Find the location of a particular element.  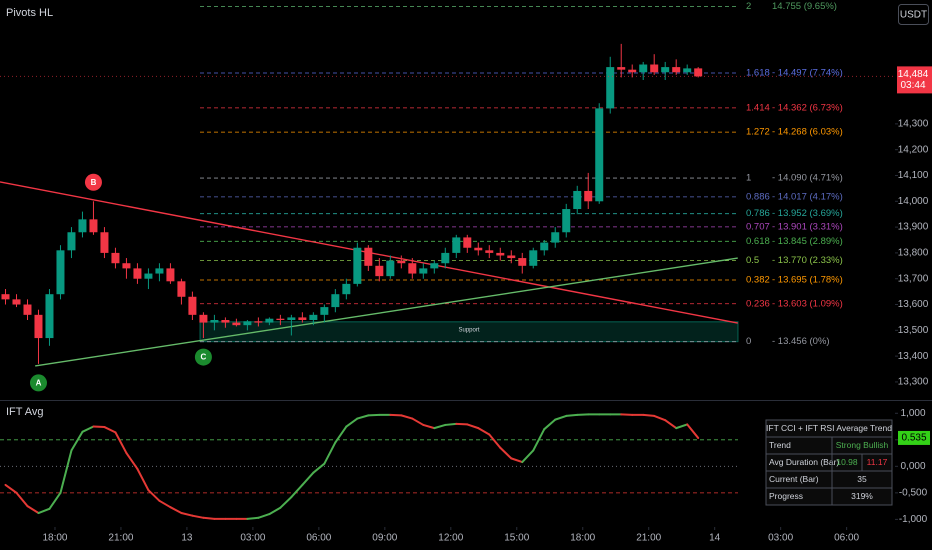

x-tick-label: 21:00 is located at coordinates (120, 538).